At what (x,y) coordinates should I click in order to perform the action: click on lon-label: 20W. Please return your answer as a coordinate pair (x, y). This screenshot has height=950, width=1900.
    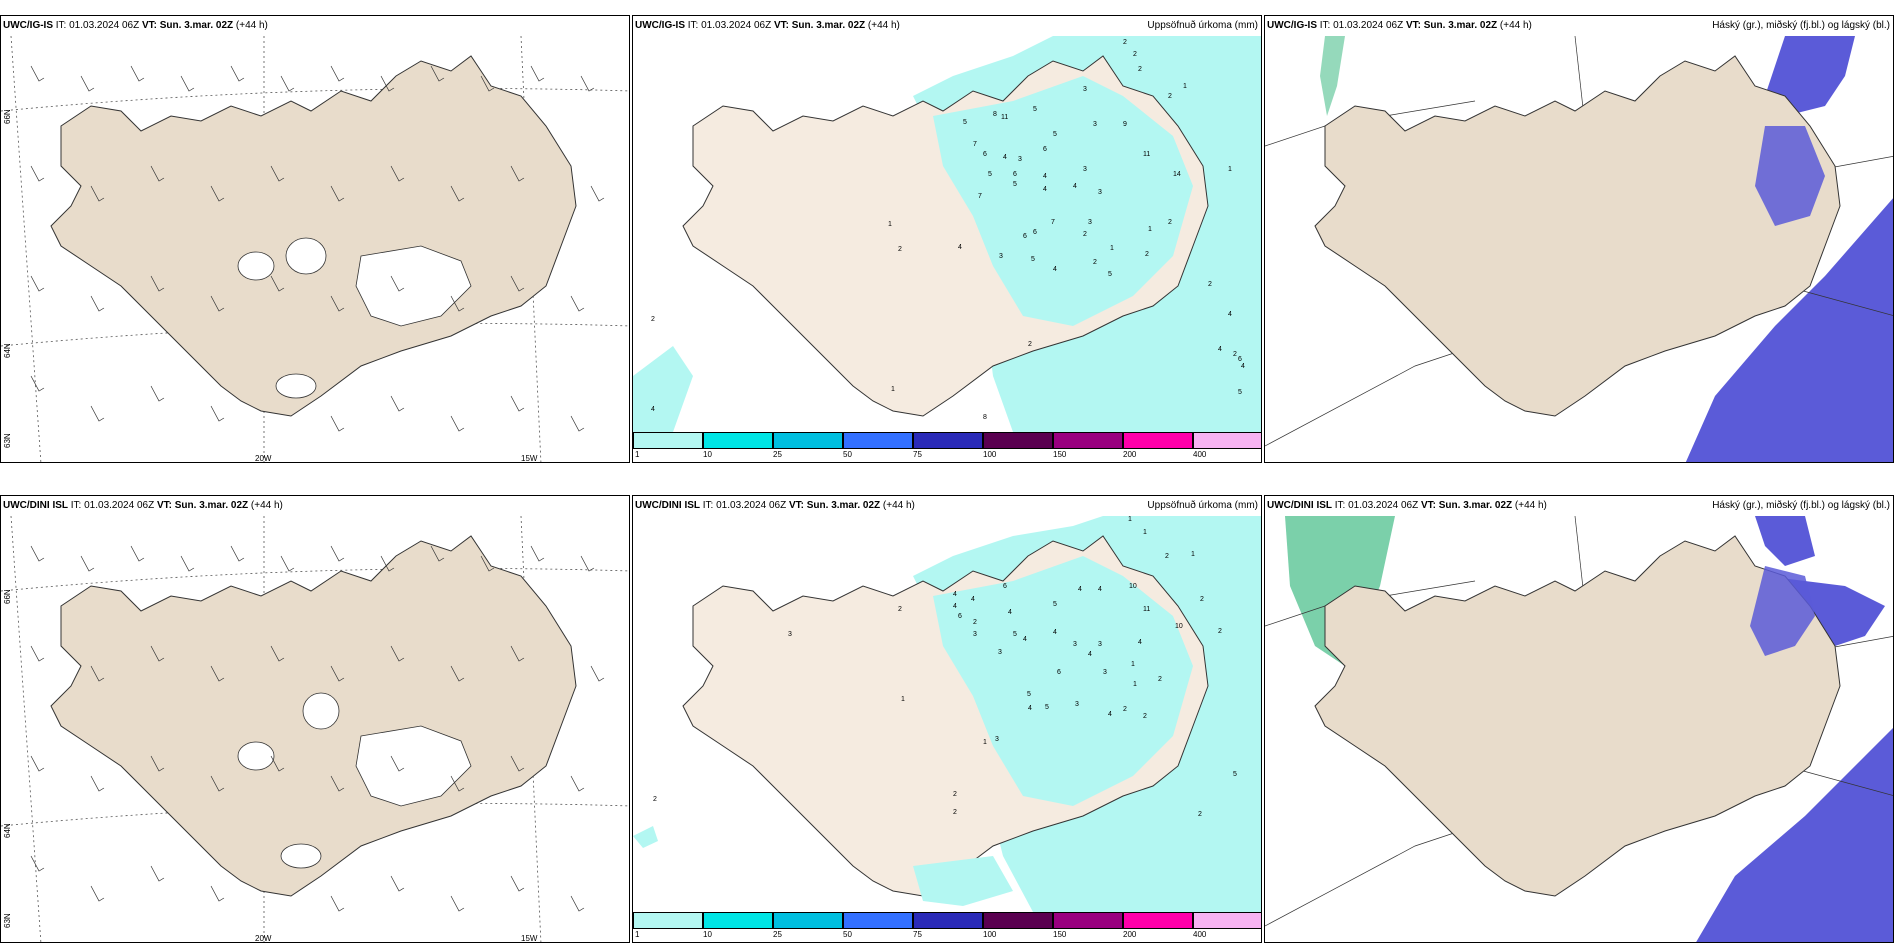
    Looking at the image, I should click on (263, 938).